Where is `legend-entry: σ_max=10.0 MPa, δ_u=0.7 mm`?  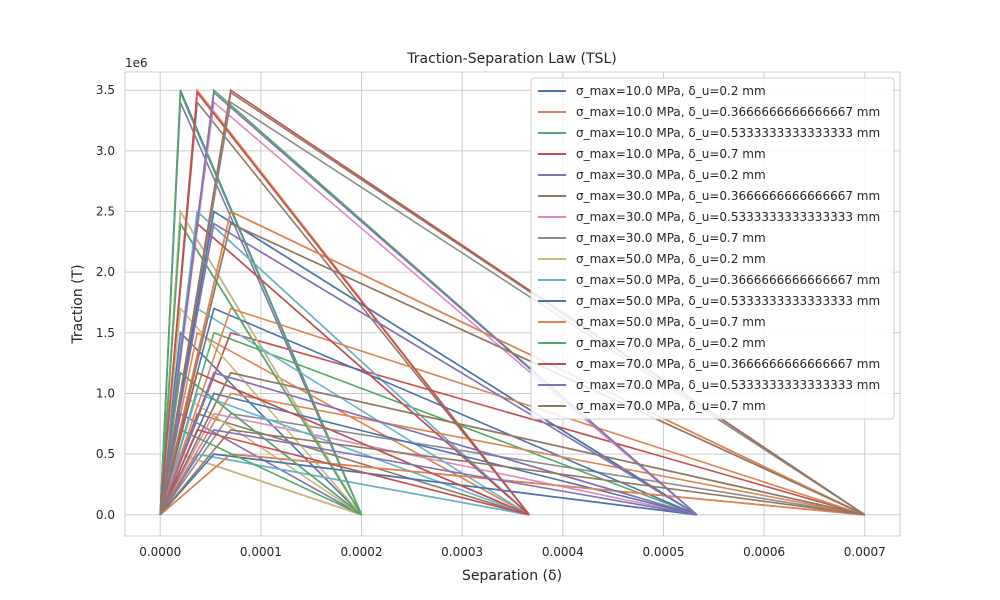 legend-entry: σ_max=10.0 MPa, δ_u=0.7 mm is located at coordinates (652, 154).